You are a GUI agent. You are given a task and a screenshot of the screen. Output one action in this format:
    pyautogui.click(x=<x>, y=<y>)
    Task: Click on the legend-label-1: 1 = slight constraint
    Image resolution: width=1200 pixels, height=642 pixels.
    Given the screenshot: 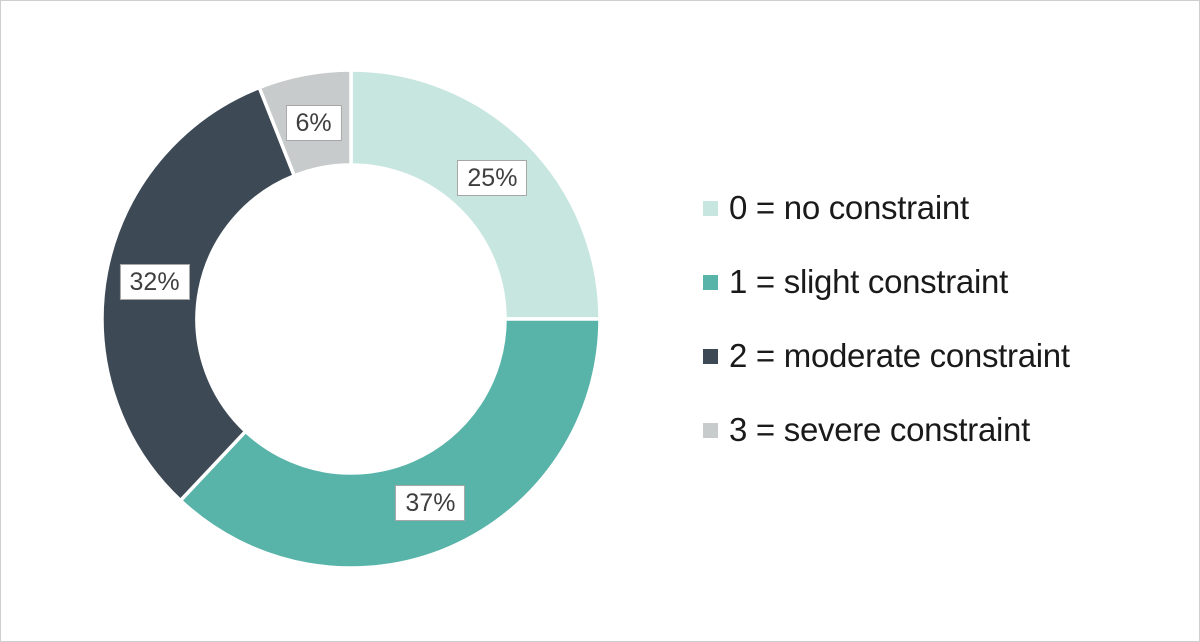 What is the action you would take?
    pyautogui.click(x=868, y=281)
    